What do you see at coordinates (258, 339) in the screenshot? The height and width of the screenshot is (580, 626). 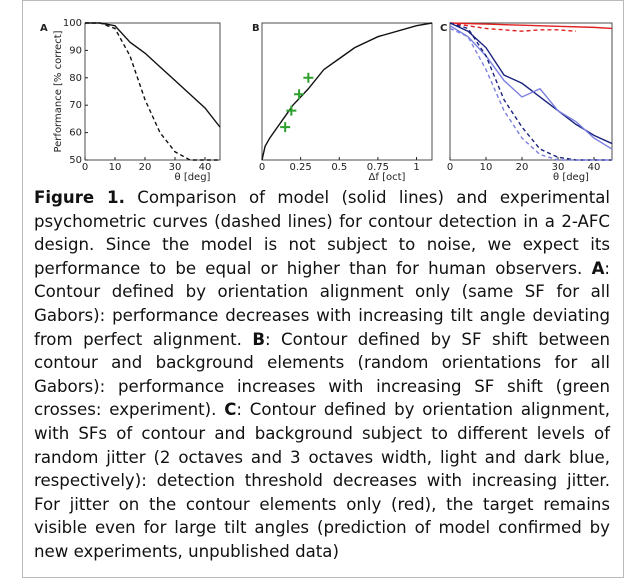 I see `part-label: B` at bounding box center [258, 339].